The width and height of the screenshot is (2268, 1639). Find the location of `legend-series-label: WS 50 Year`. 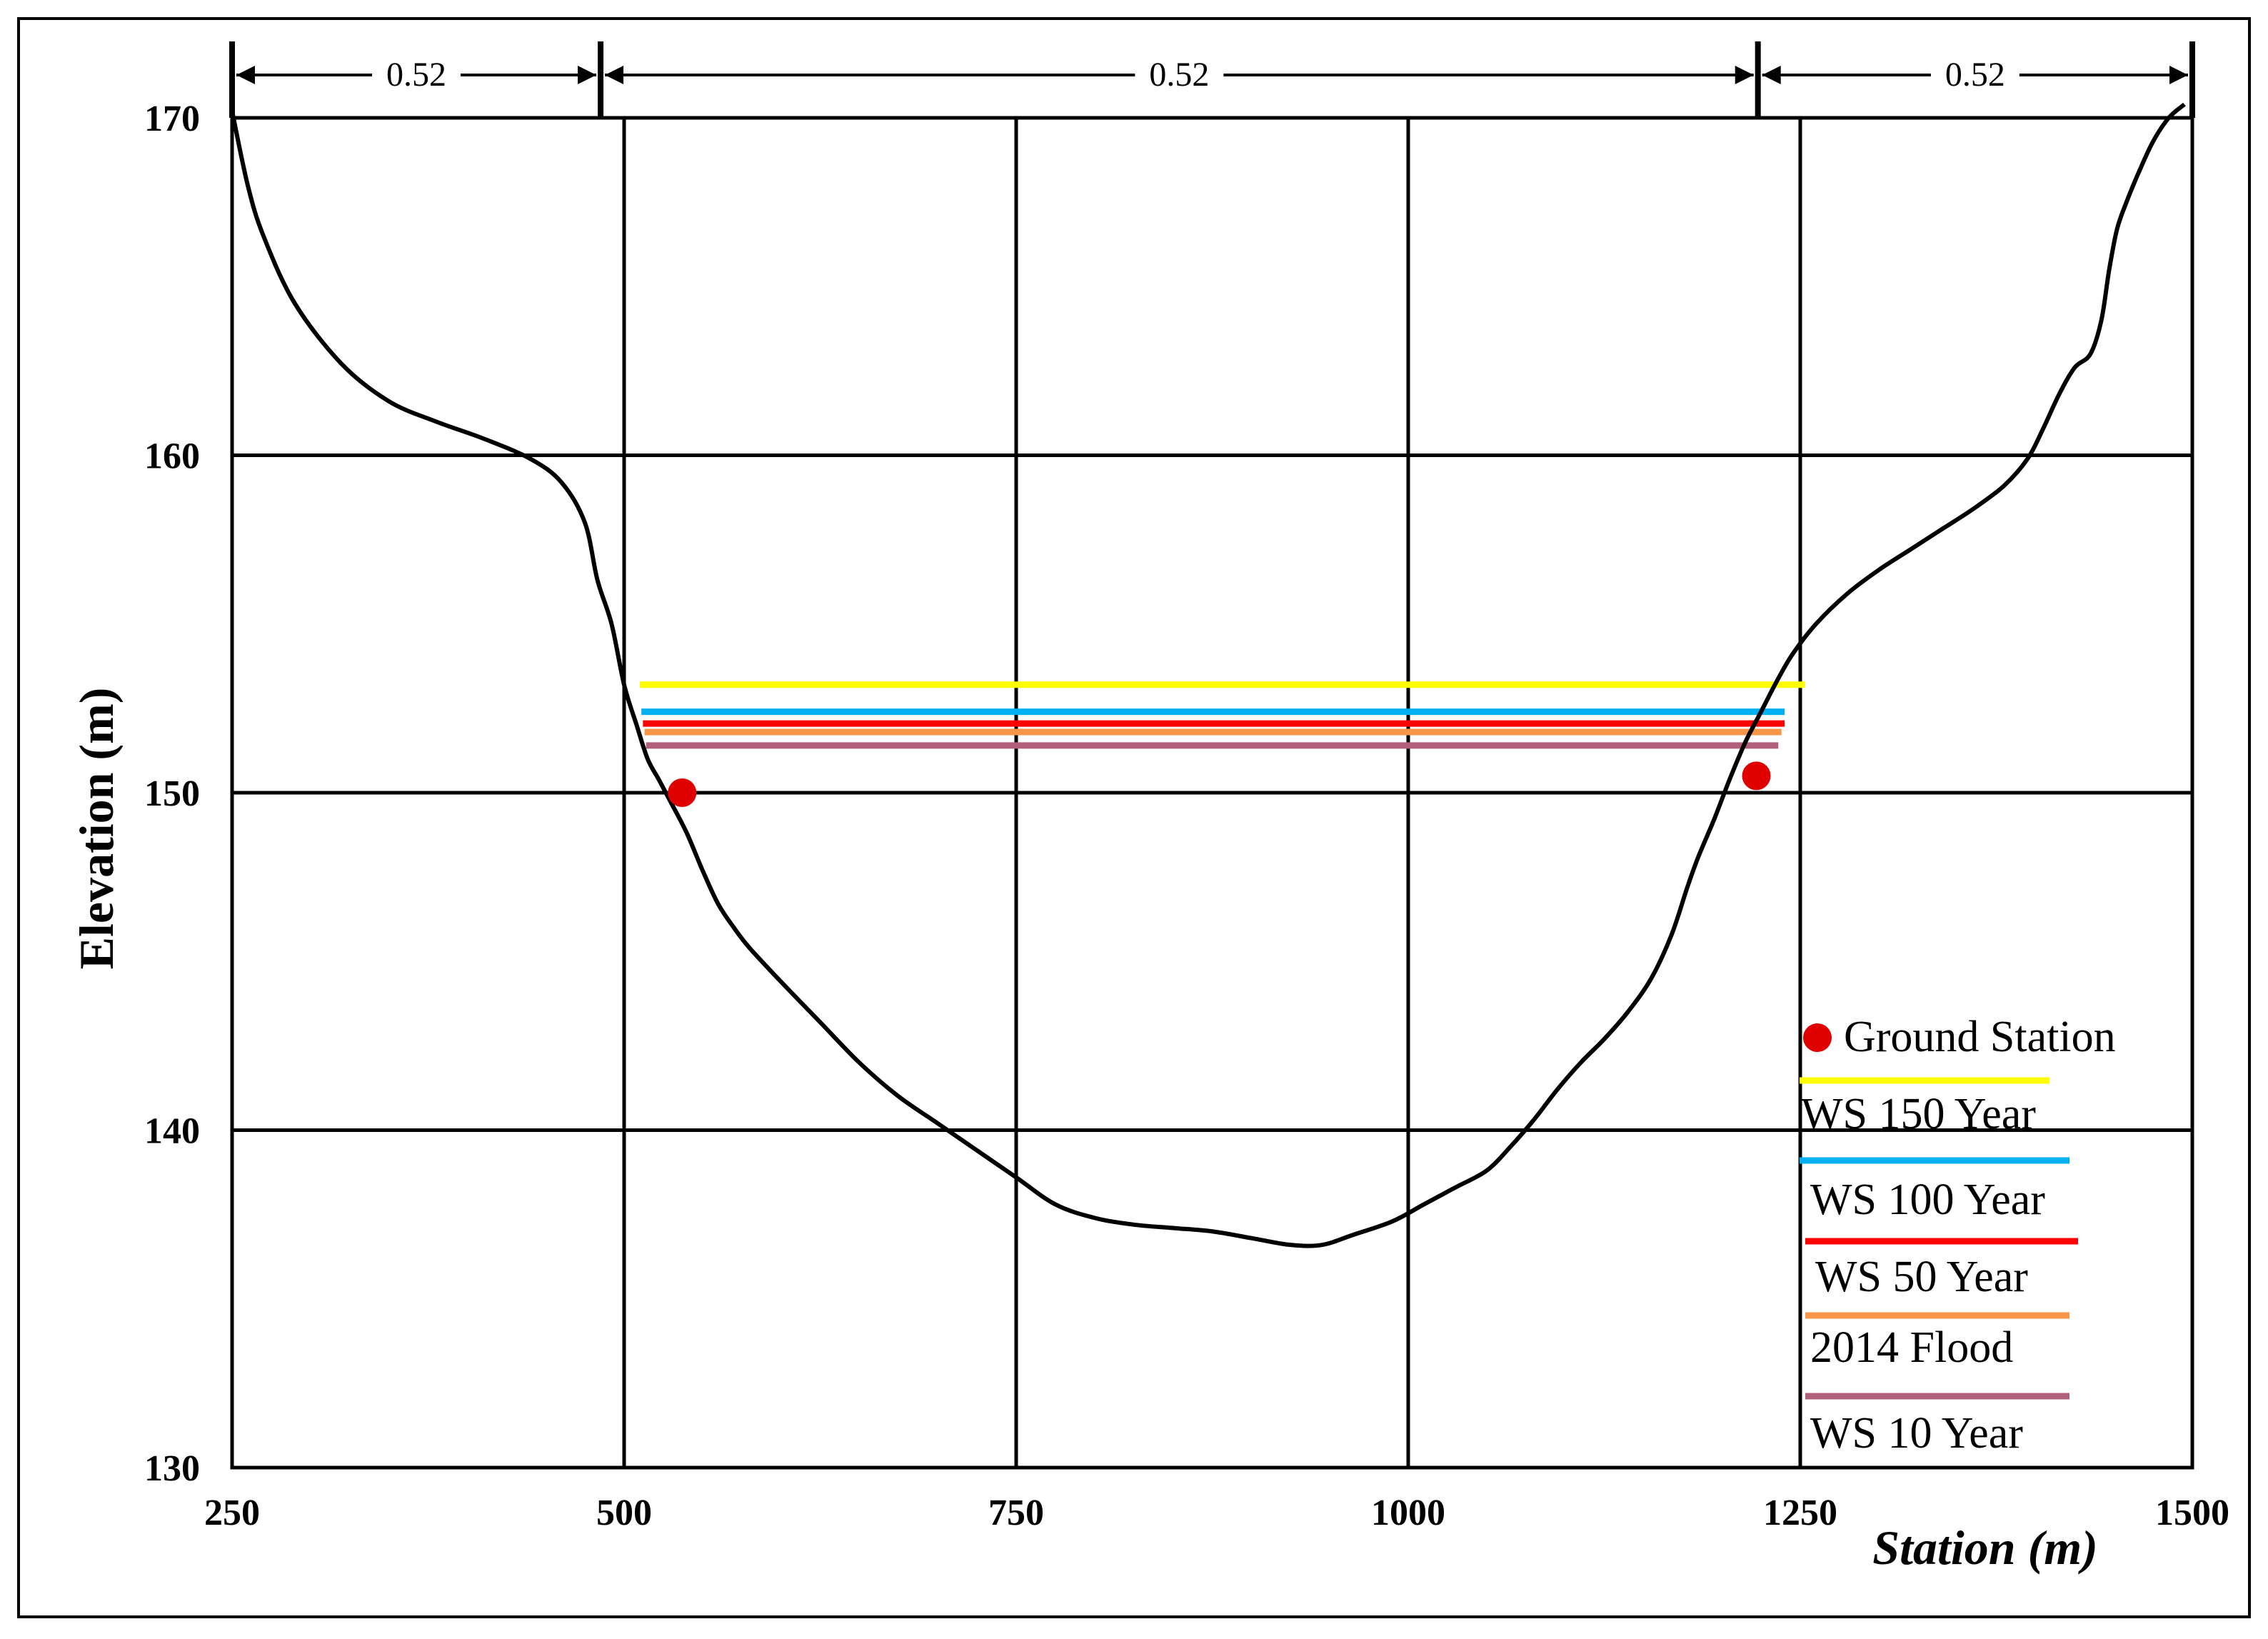

legend-series-label: WS 50 Year is located at coordinates (1922, 1277).